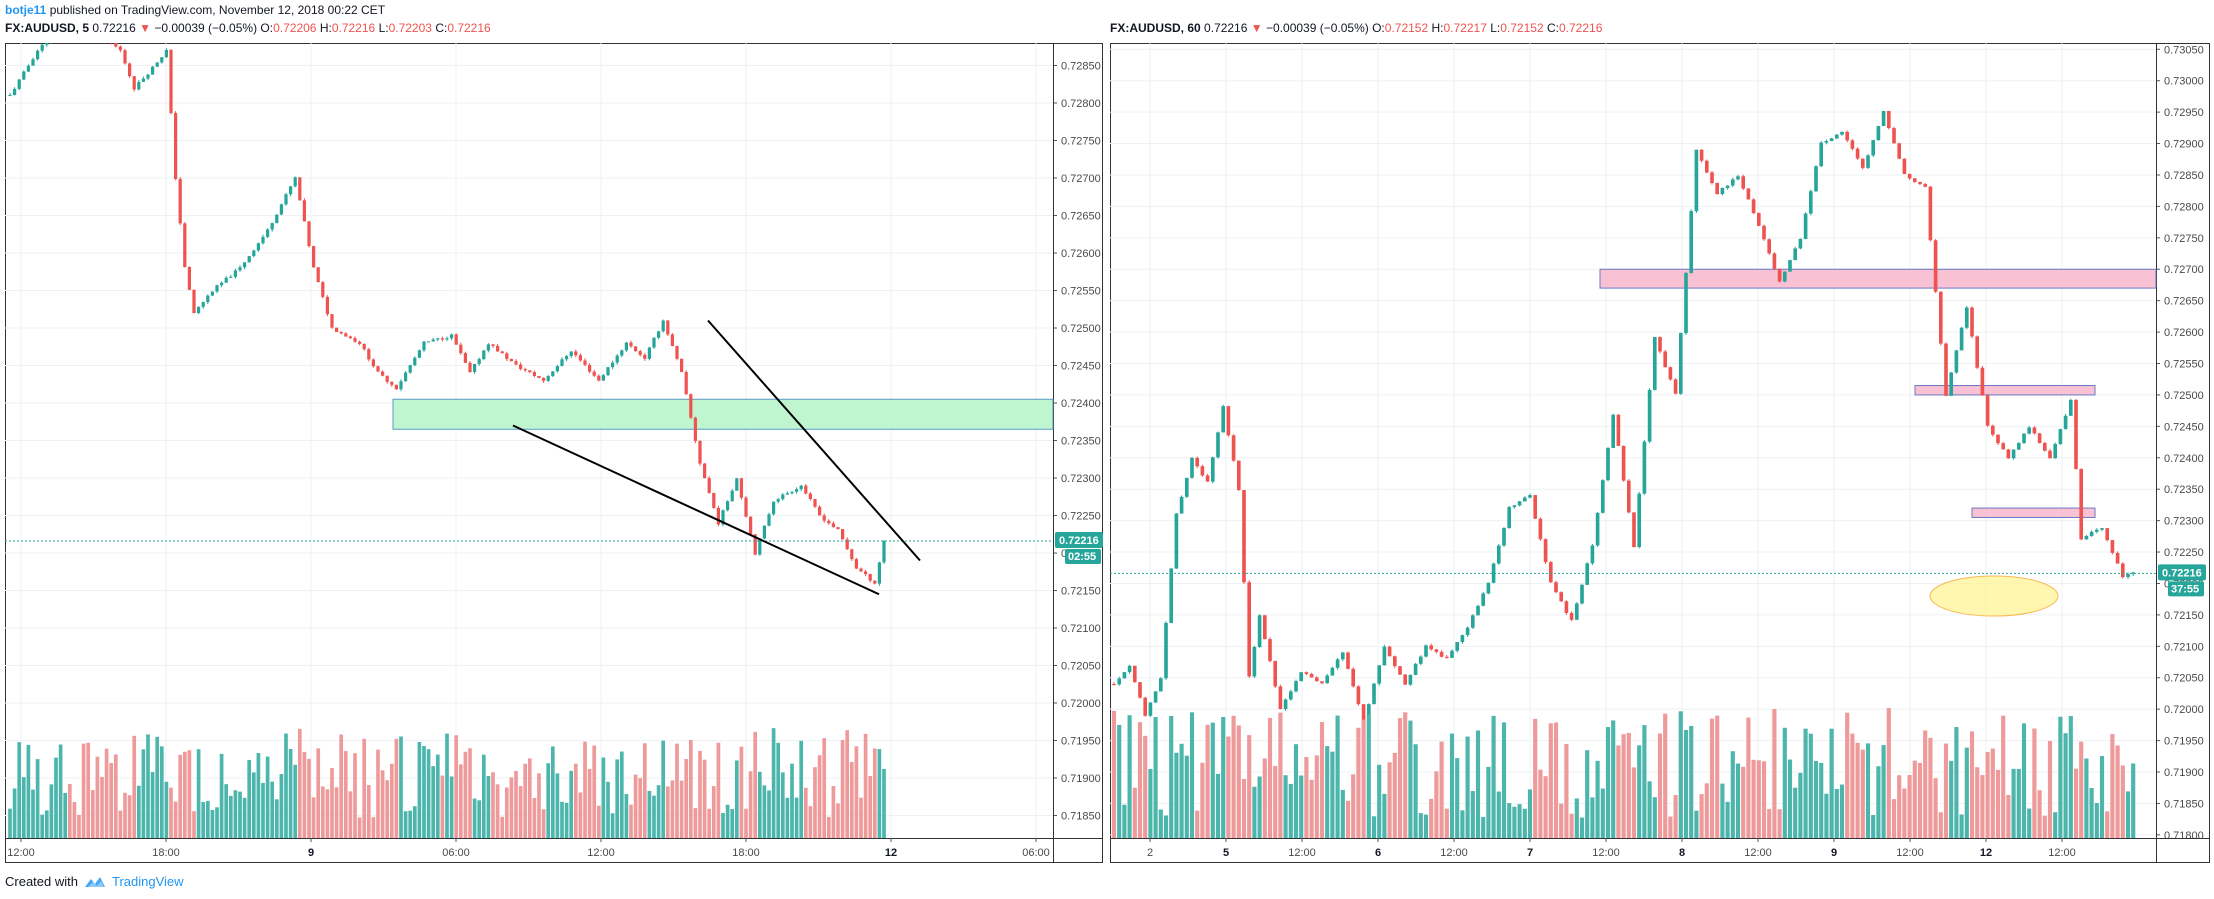 Image resolution: width=2214 pixels, height=899 pixels. Describe the element at coordinates (1226, 28) in the screenshot. I see `right-last-price: 0.72216` at that location.